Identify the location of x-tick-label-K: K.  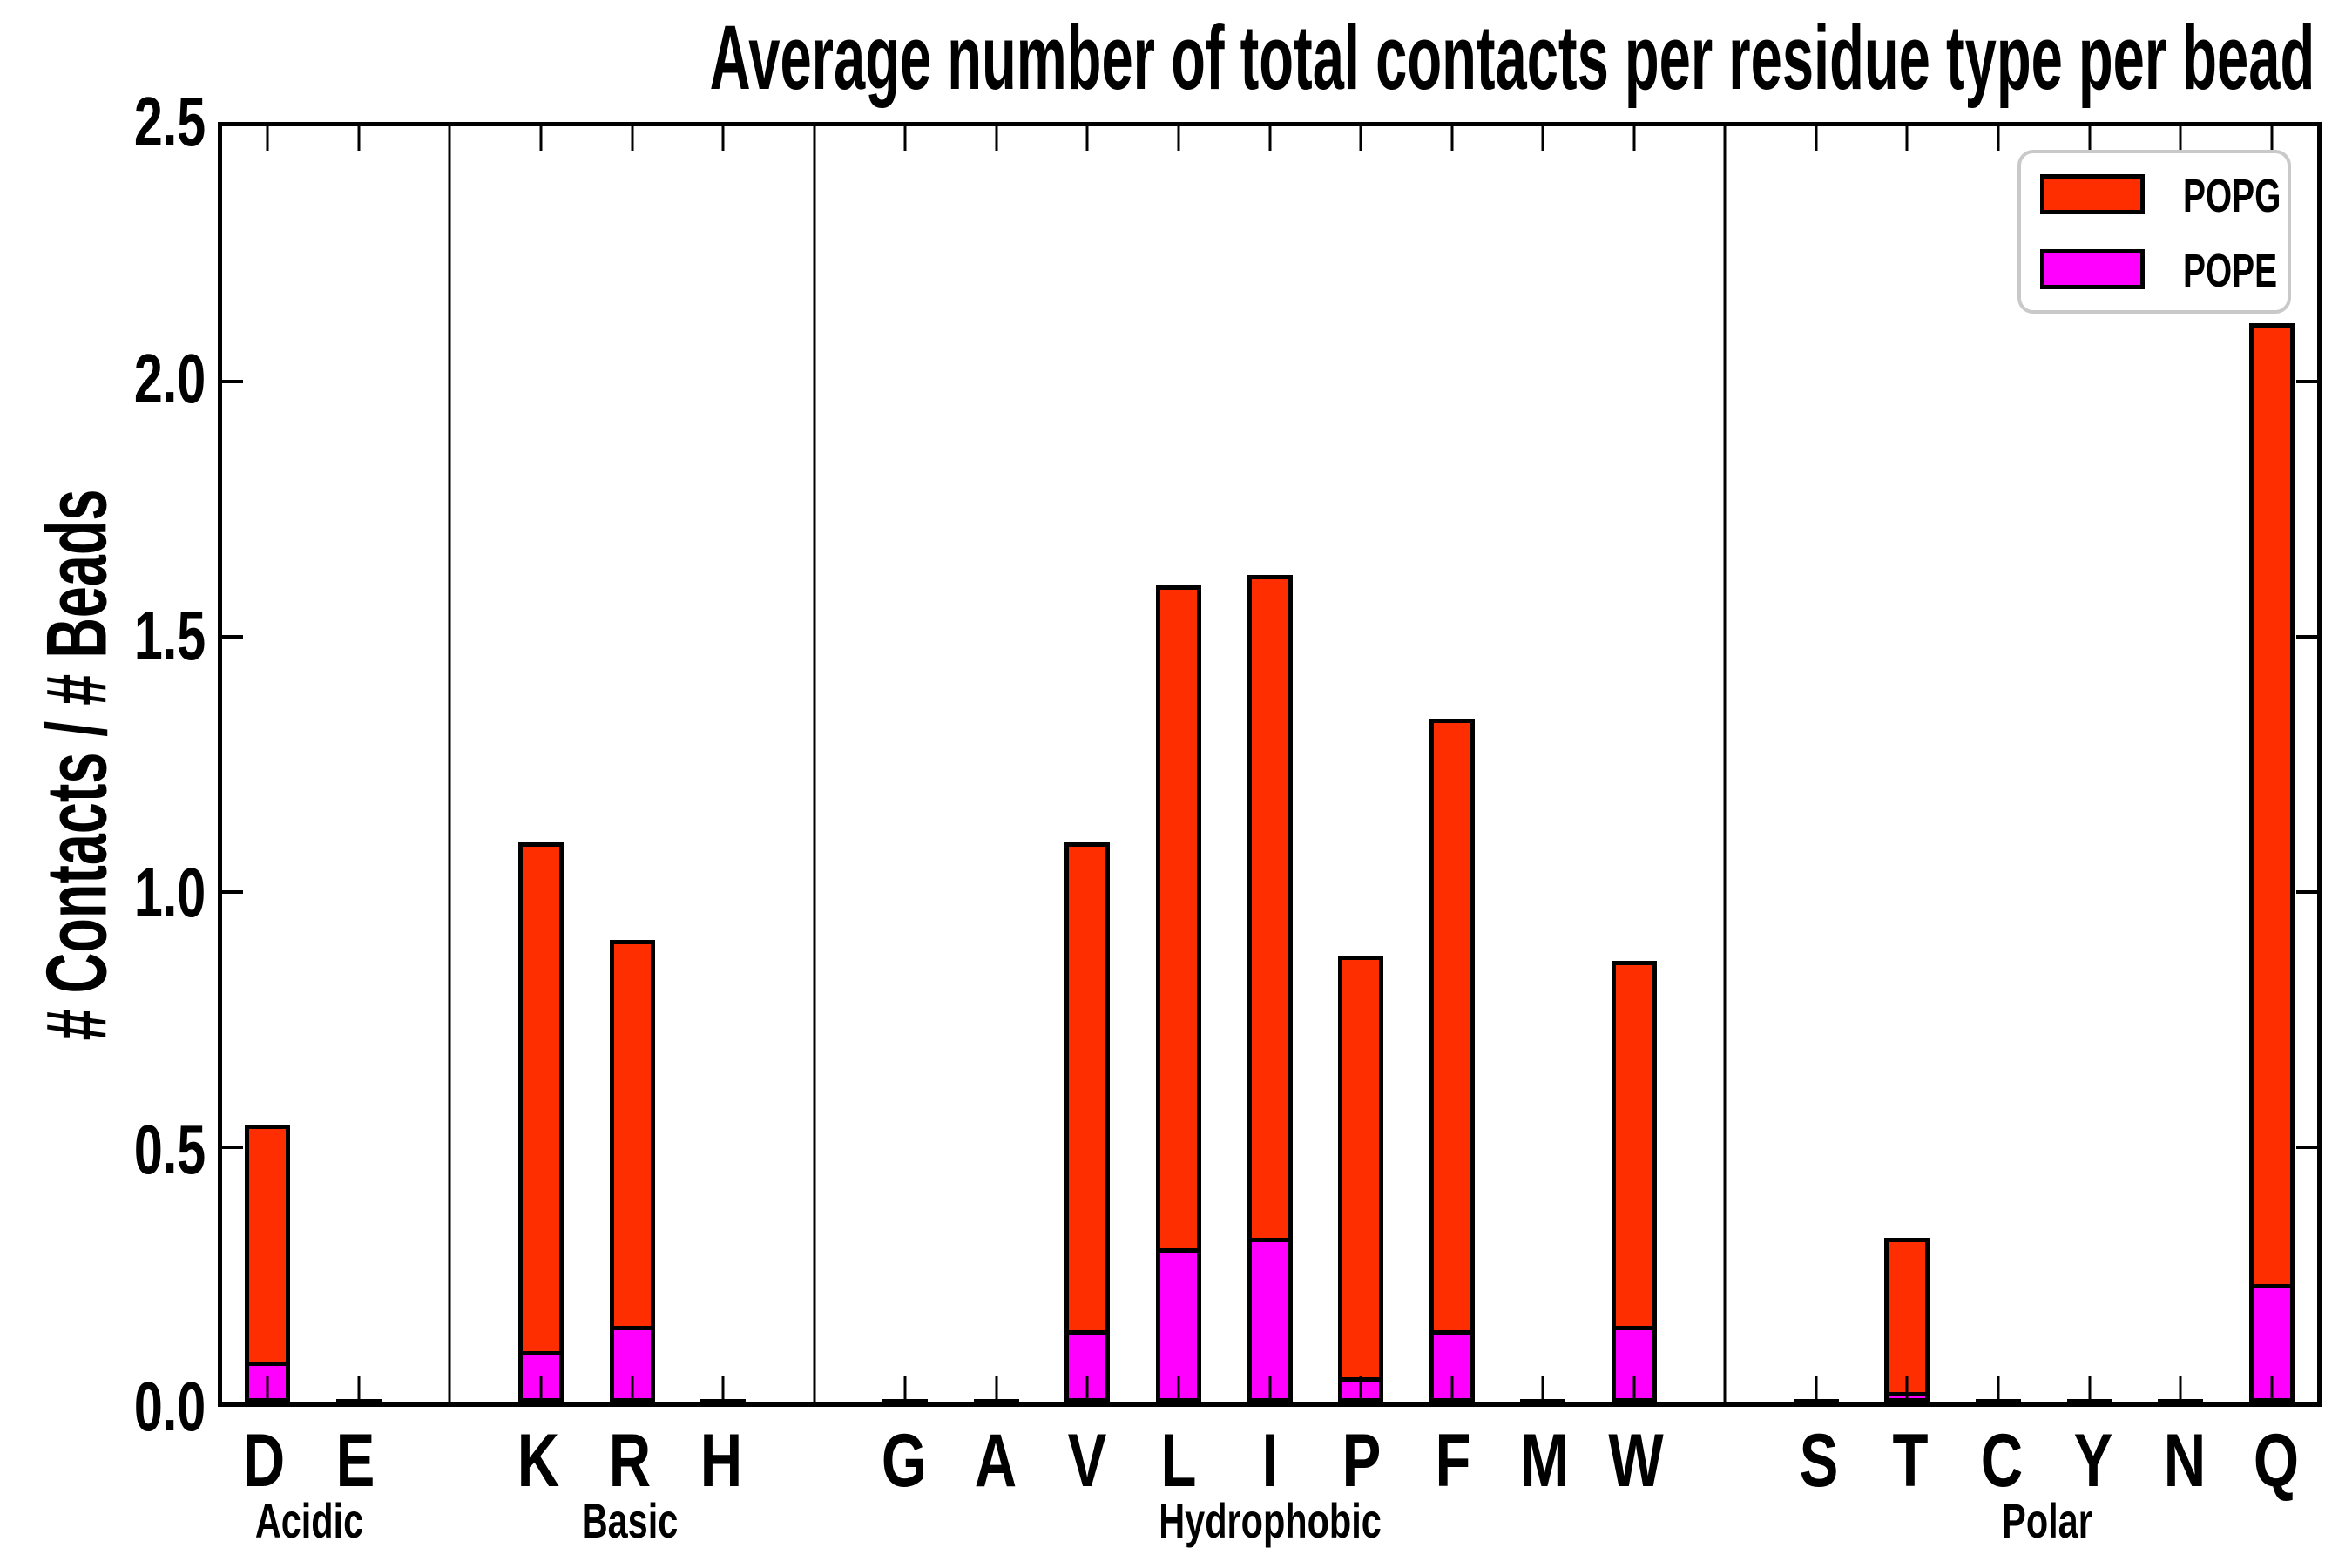
(537, 1461).